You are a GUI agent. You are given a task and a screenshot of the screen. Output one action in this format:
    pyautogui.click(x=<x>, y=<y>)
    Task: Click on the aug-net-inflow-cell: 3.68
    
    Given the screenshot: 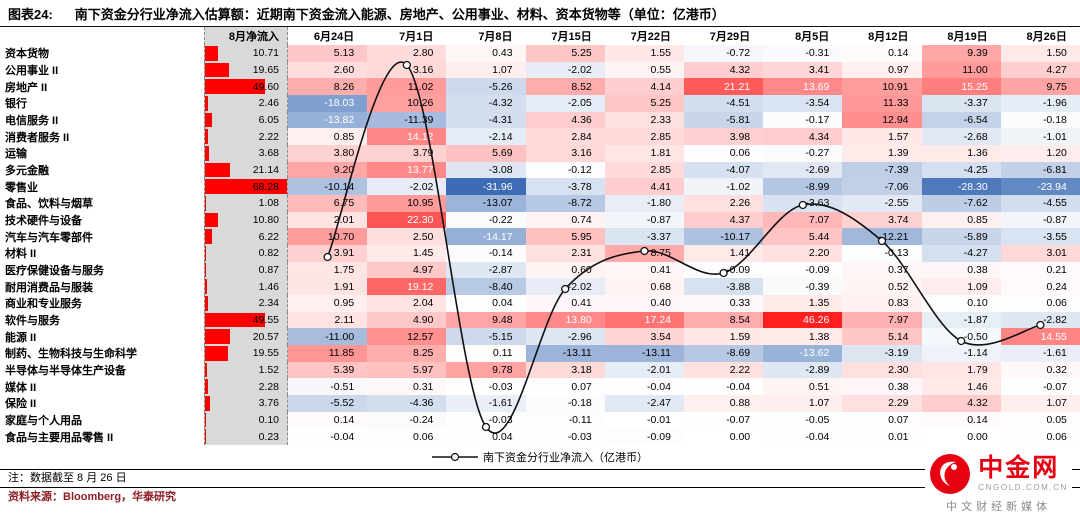 What is the action you would take?
    pyautogui.click(x=246, y=153)
    